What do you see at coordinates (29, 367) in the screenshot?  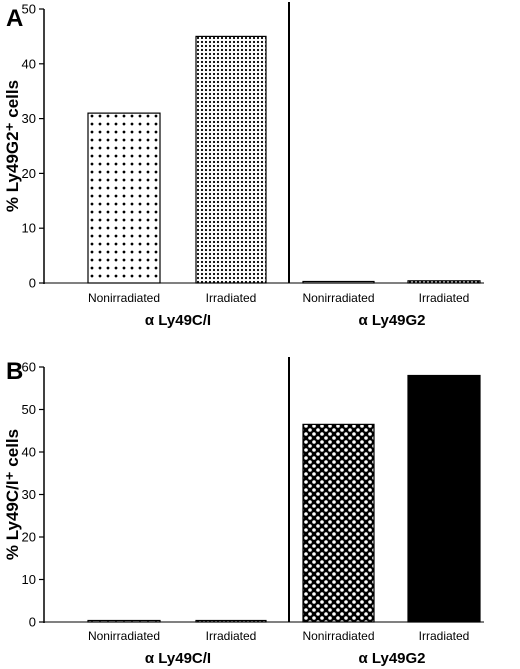 I see `y-tick-label: 60` at bounding box center [29, 367].